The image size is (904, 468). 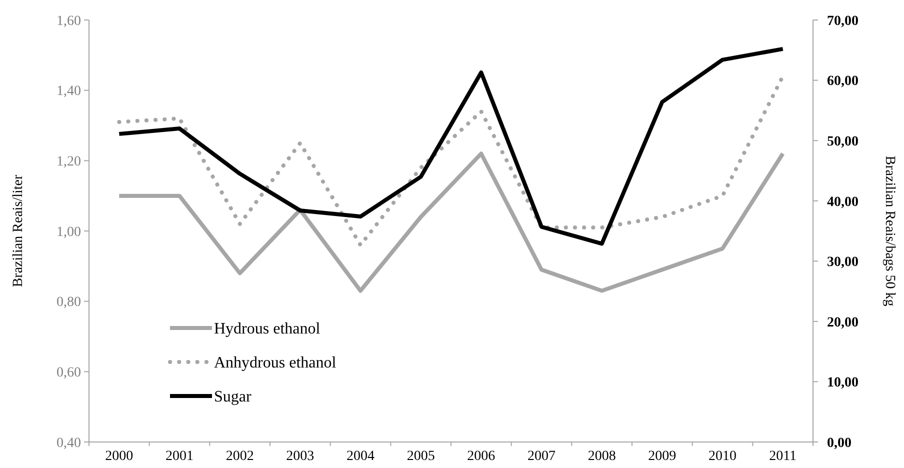 I want to click on y-tick-label: 0,40, so click(x=68, y=443).